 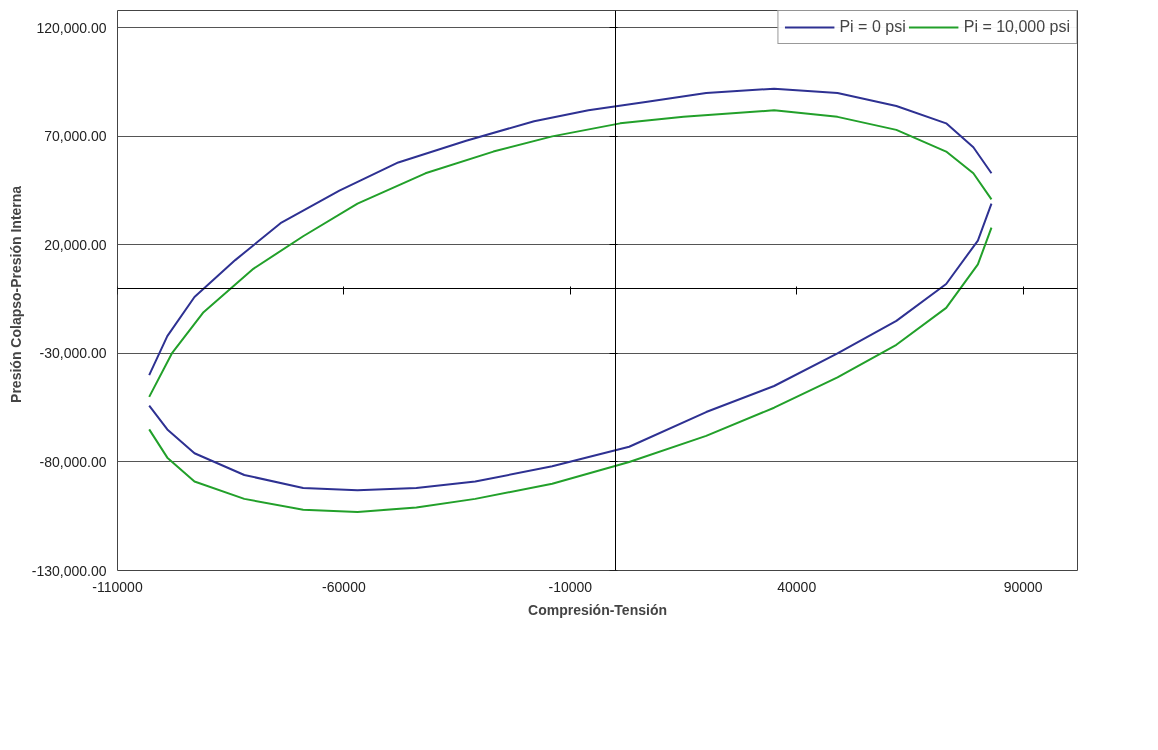 What do you see at coordinates (1016, 27) in the screenshot?
I see `legend-label: Pi = 10,000 psi` at bounding box center [1016, 27].